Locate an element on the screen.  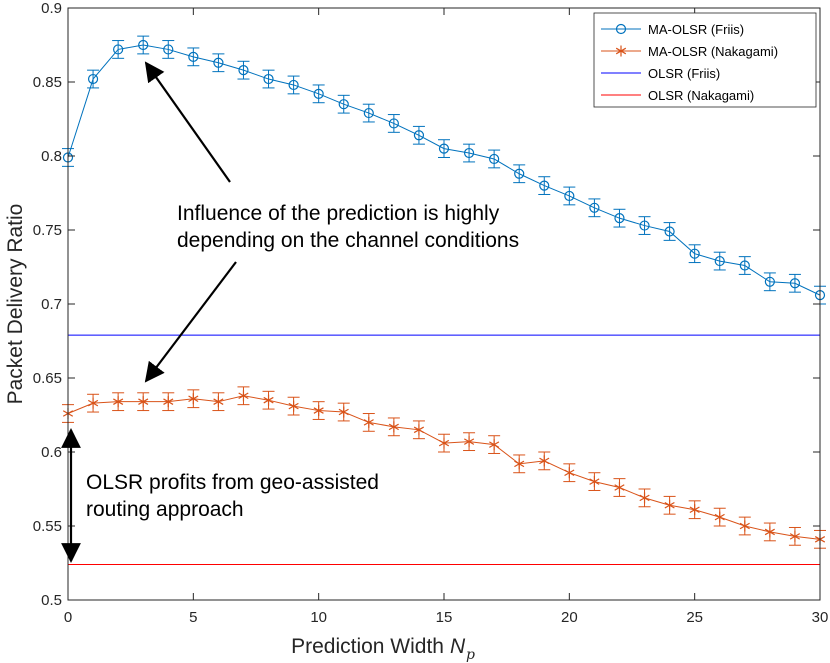
x-tick-label: 15 is located at coordinates (444, 617).